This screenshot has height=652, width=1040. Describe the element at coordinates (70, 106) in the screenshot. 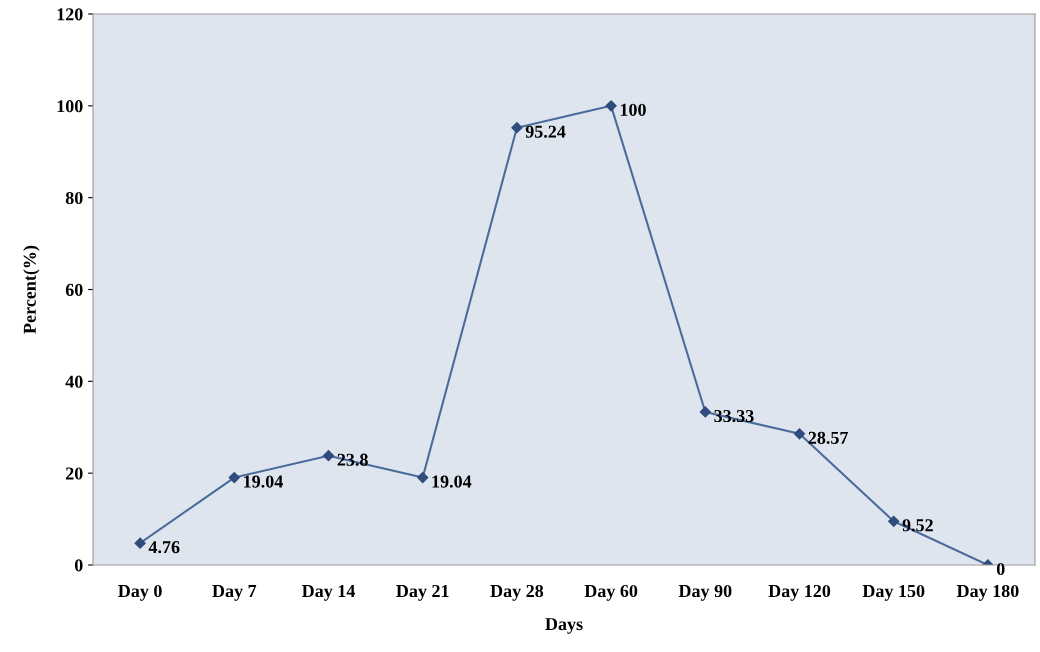

I see `y-tick-label: 100` at that location.